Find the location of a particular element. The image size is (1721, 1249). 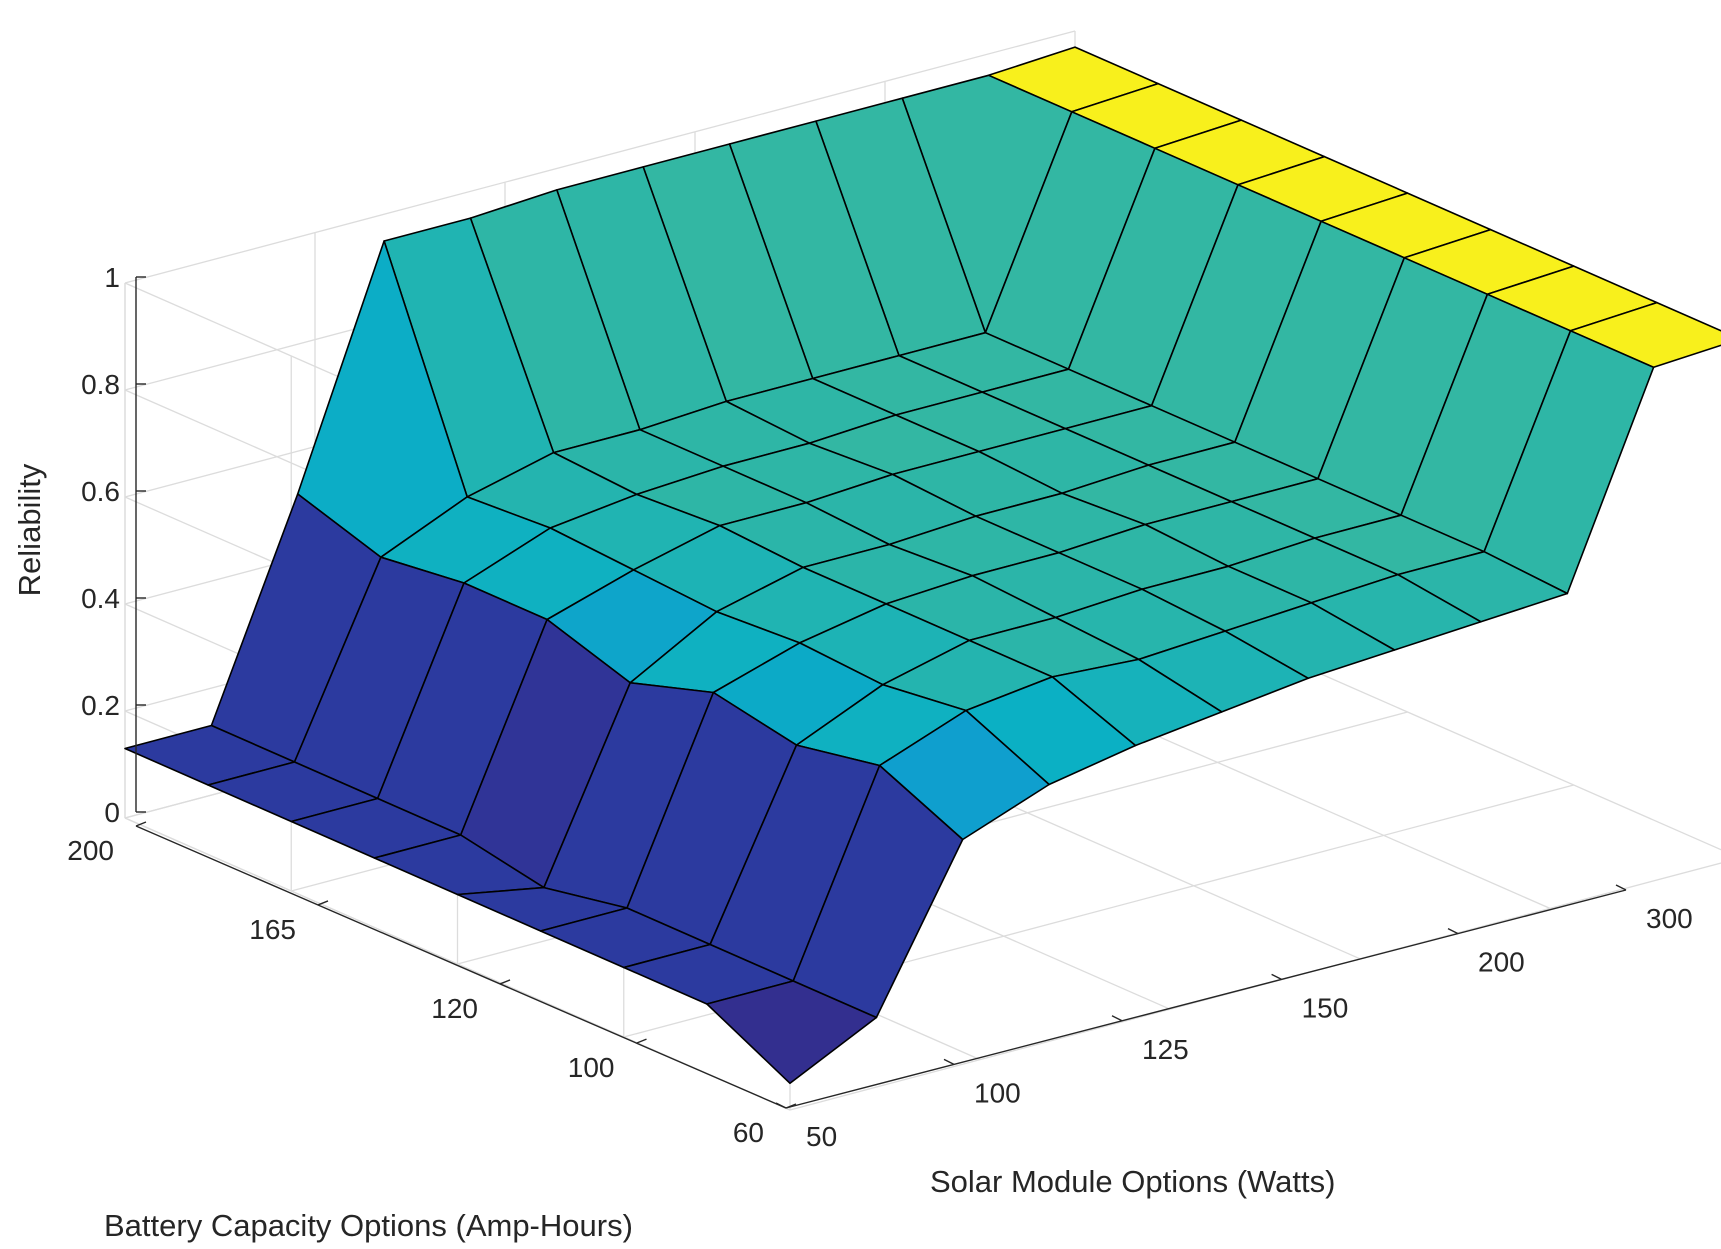

z-axis-title: Reliability is located at coordinates (29, 529).